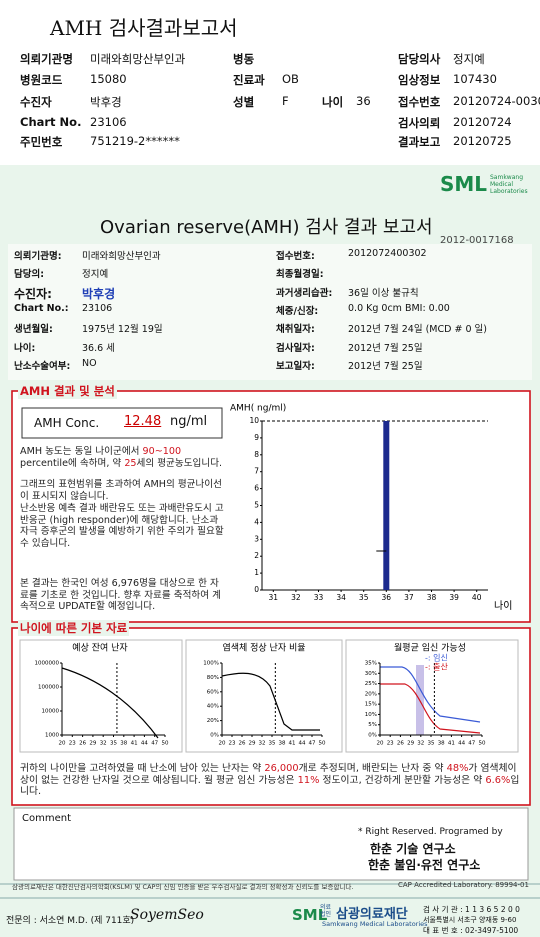 The height and width of the screenshot is (937, 540). I want to click on footer-logo: SML, so click(310, 915).